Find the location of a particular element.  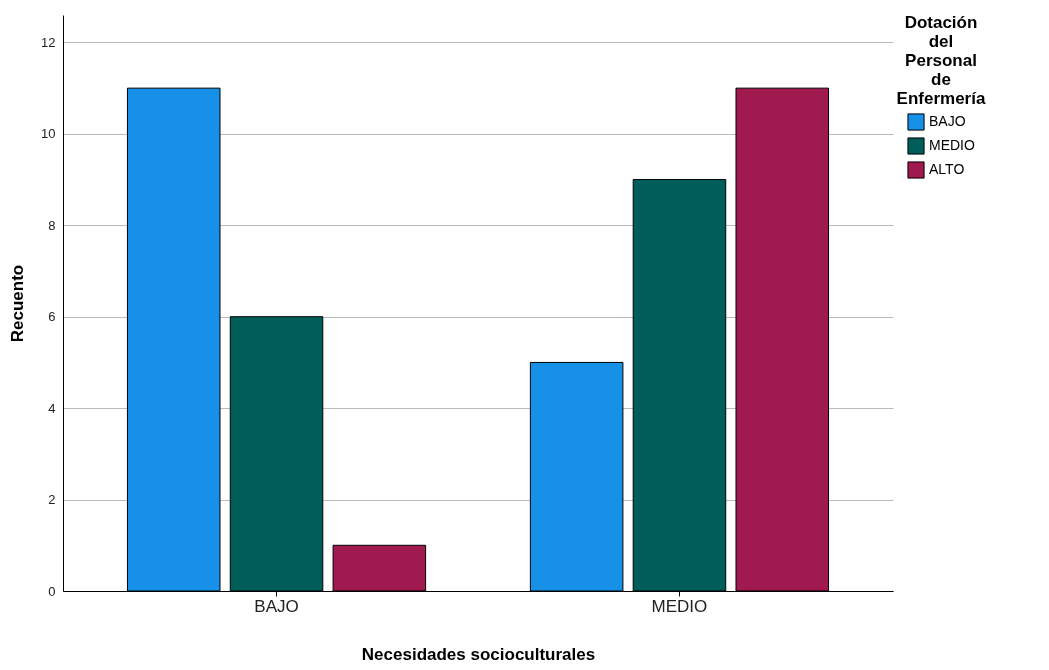

legend-label: ALTO is located at coordinates (947, 169).